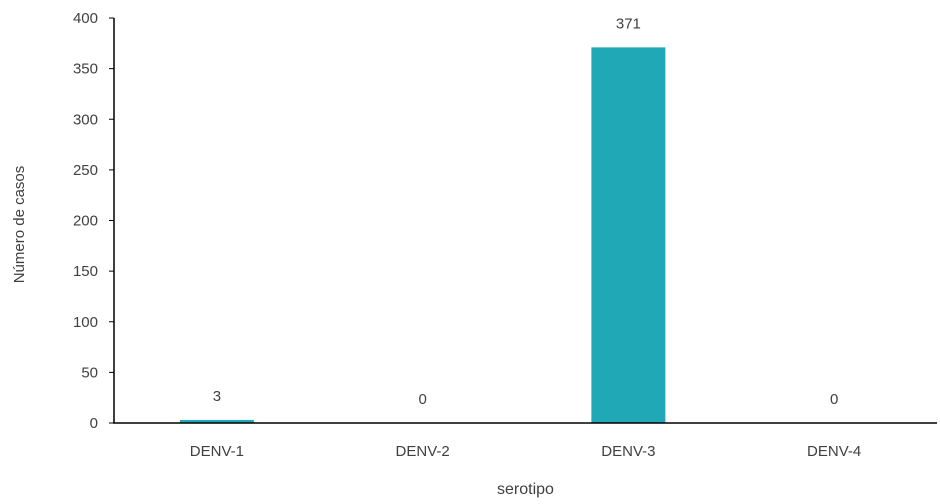 The width and height of the screenshot is (940, 504). Describe the element at coordinates (525, 451) in the screenshot. I see `x-axis-ticks: DENV-1 DENV-2 DENV-3 DENV-4` at that location.